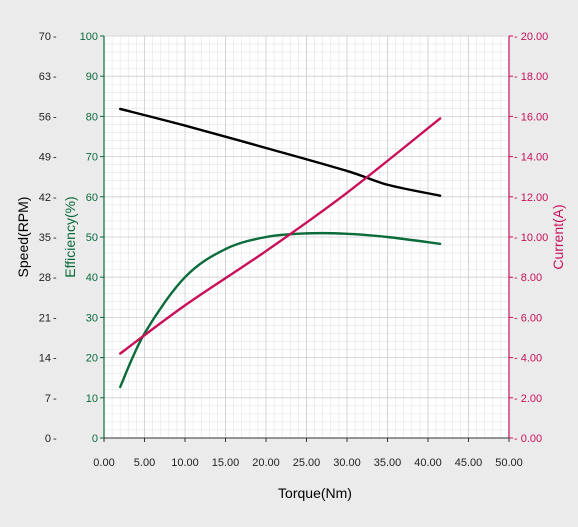 The height and width of the screenshot is (527, 578). I want to click on current-tick-label: - 4.00, so click(528, 359).